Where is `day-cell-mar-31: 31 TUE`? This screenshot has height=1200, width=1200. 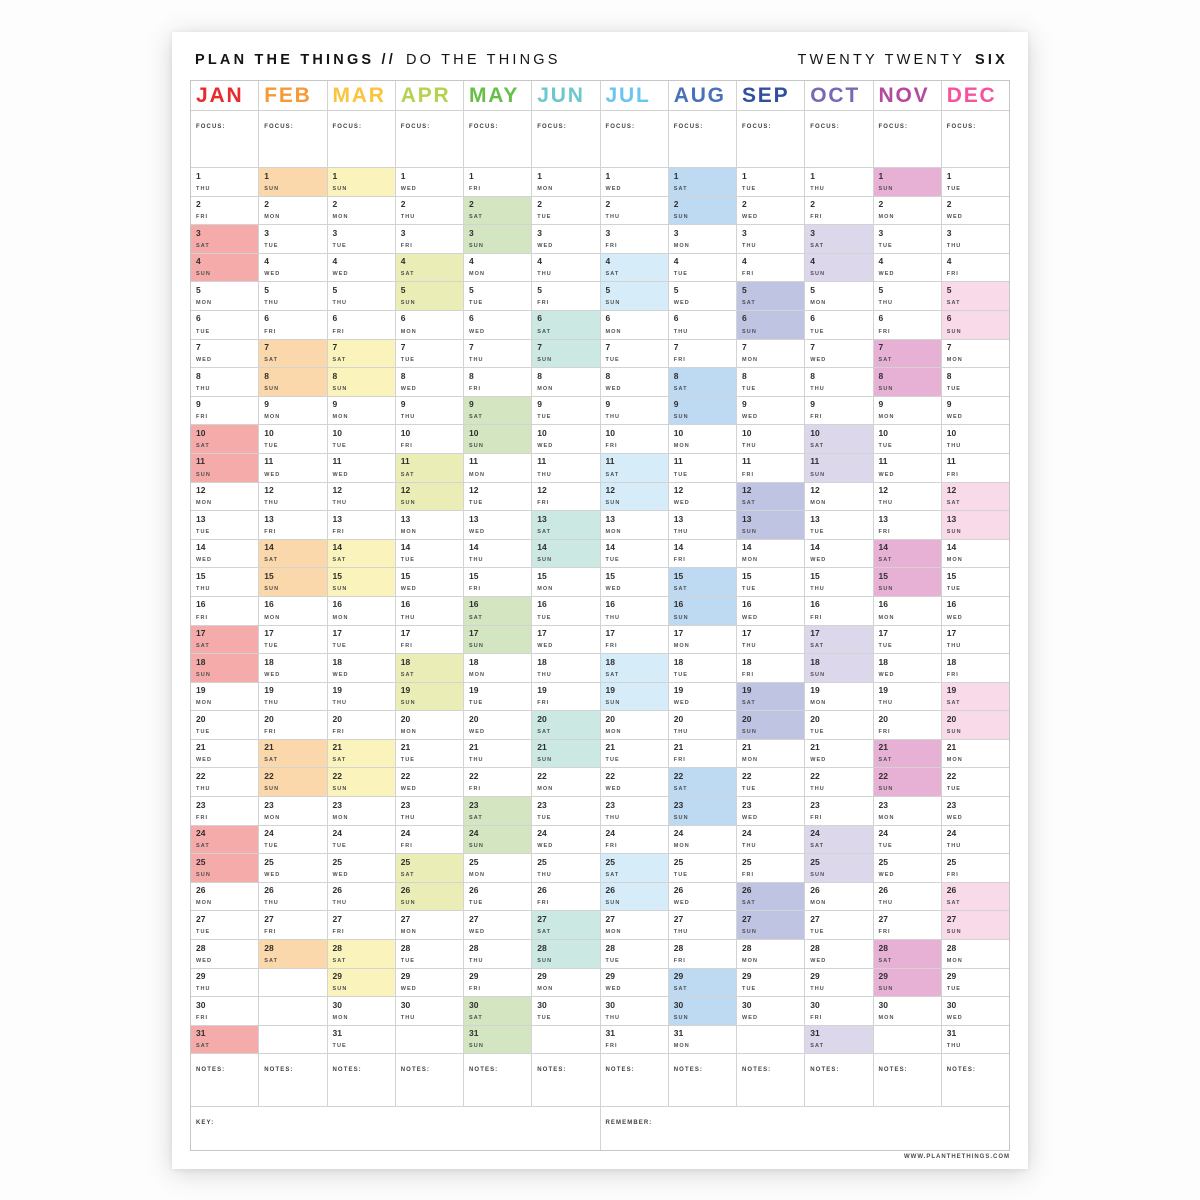
day-cell-mar-31: 31 TUE is located at coordinates (361, 1040).